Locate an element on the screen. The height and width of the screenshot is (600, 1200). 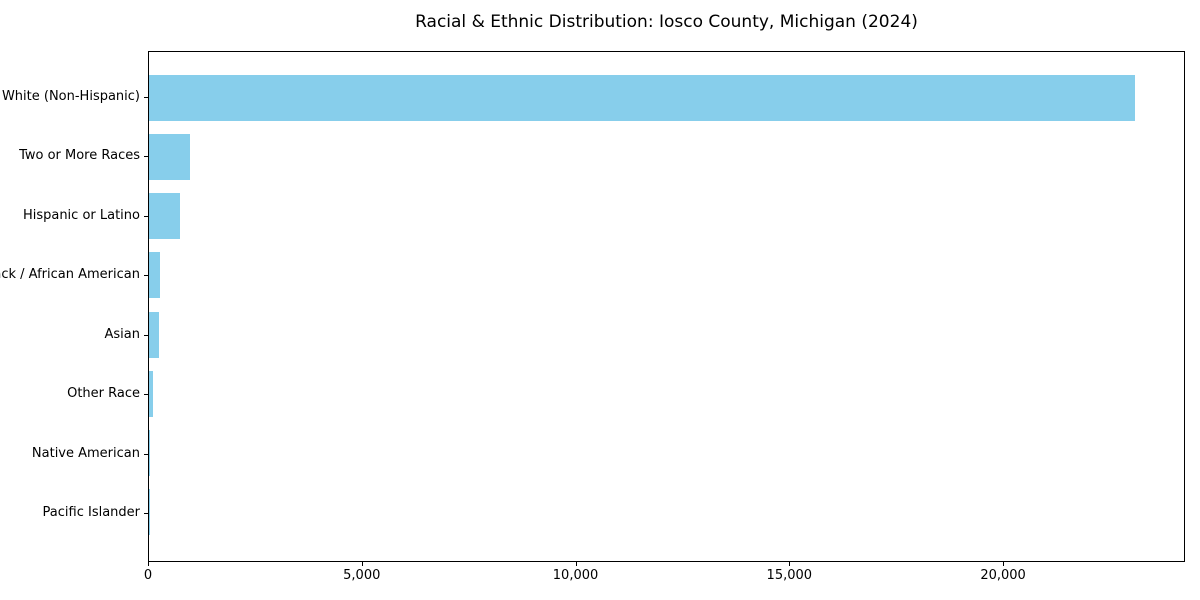
bar-row-native-american is located at coordinates (666, 453).